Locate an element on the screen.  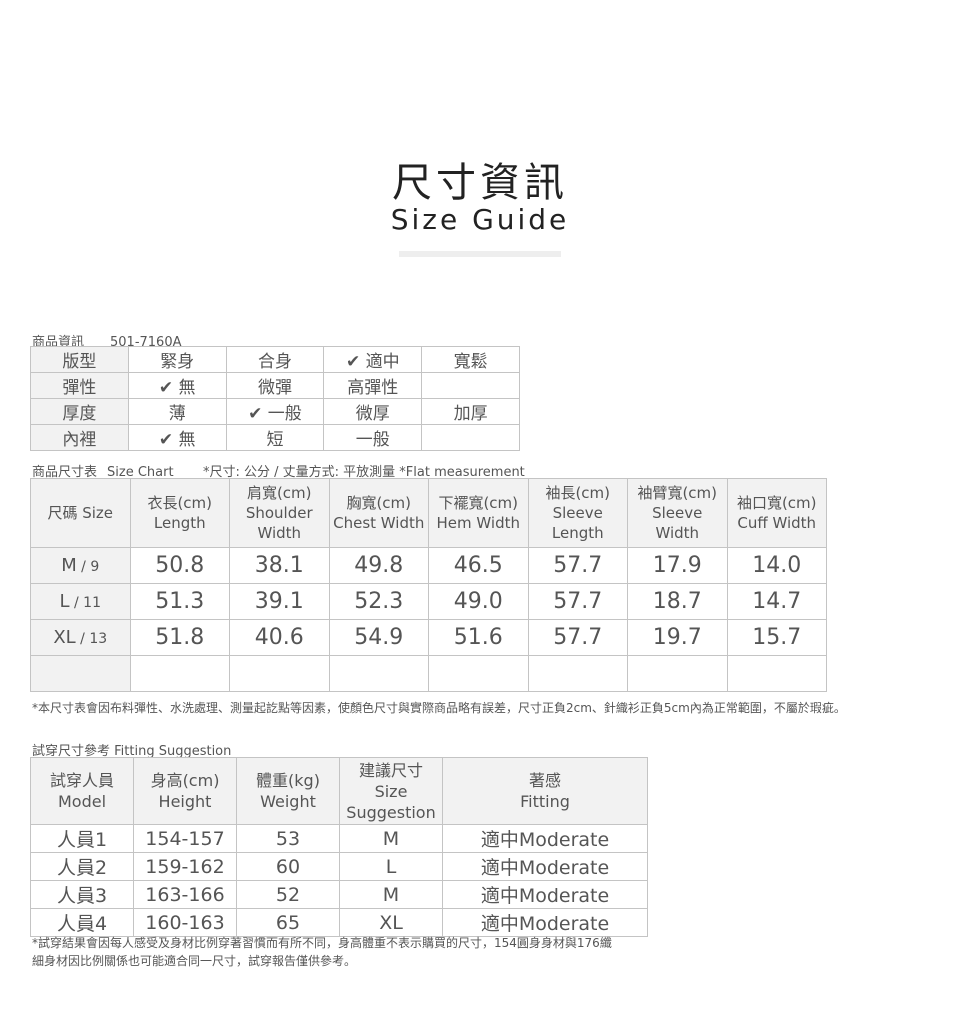
table-row: 人員2 159-162 60 L 適中Moderate is located at coordinates (339, 866).